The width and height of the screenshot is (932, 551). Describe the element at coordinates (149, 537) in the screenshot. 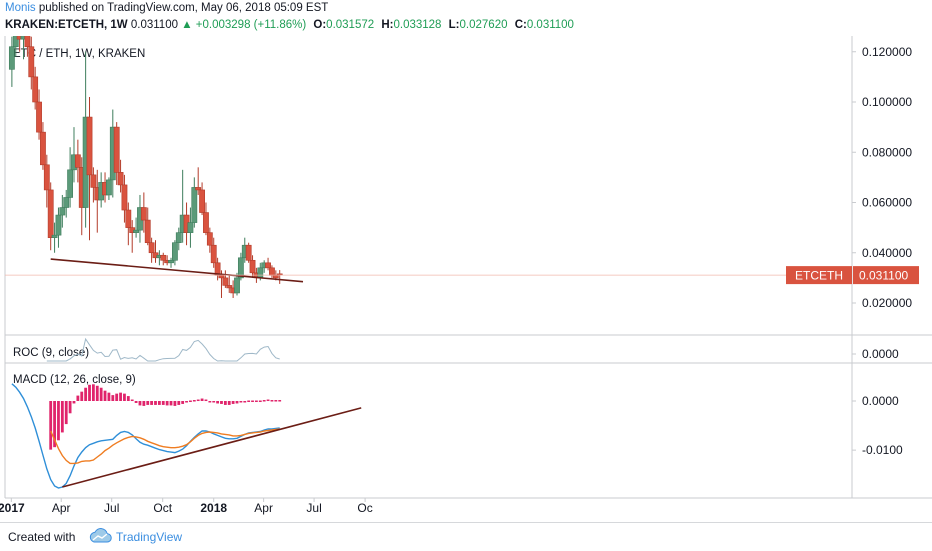

I see `tradingview-brand: TradingView` at that location.